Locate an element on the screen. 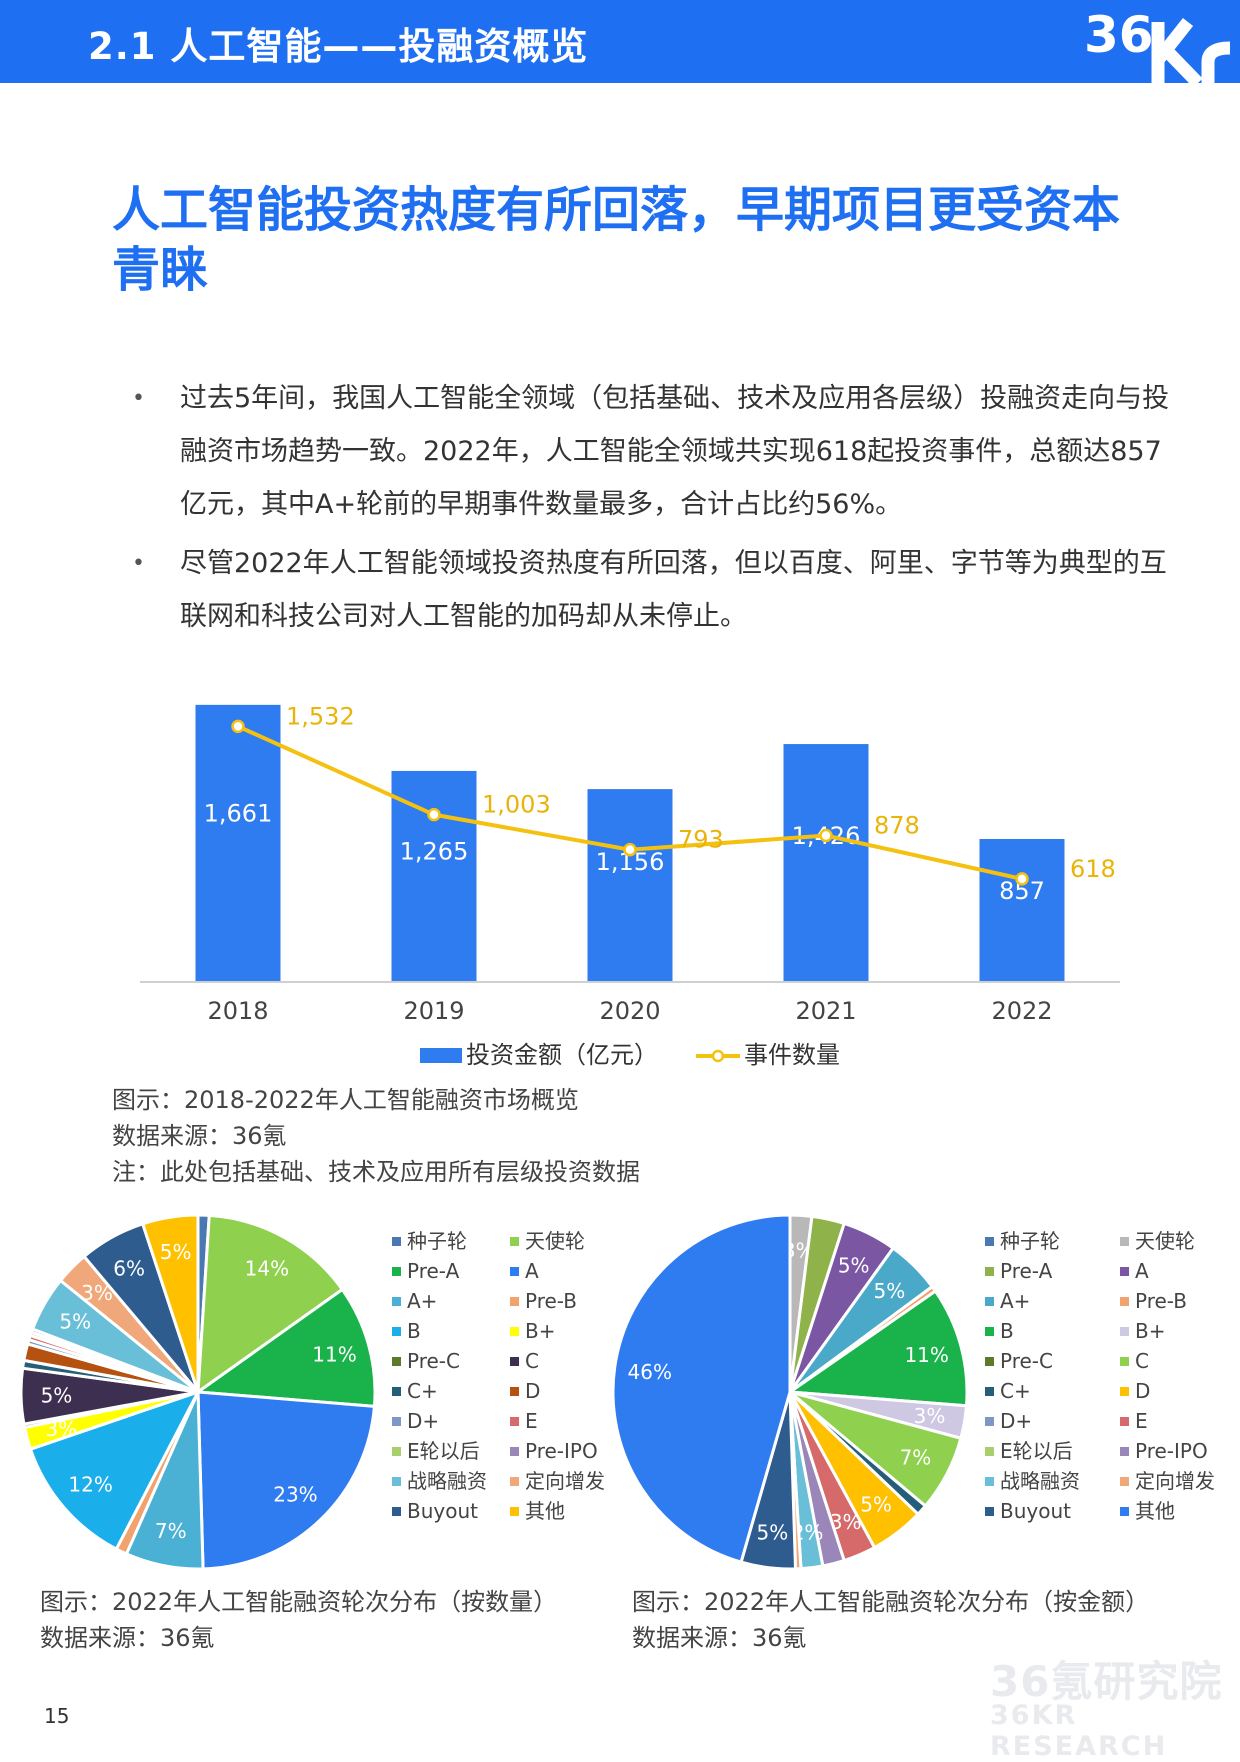 This screenshot has height=1762, width=1240. page-number: 15 is located at coordinates (57, 1716).